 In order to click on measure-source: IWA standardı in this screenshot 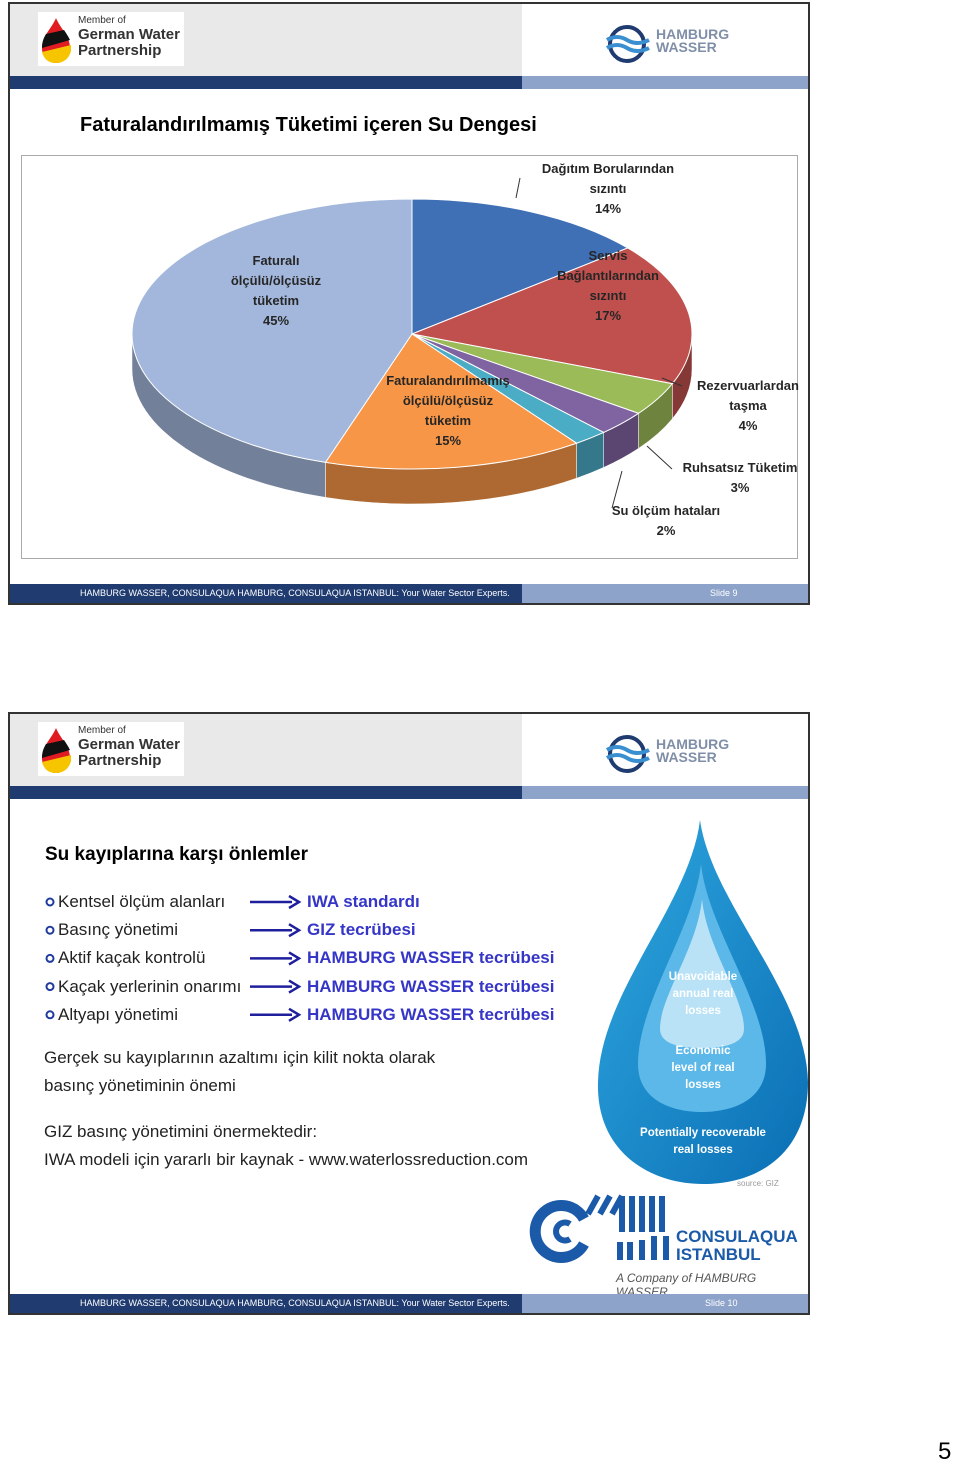, I will do `click(363, 901)`.